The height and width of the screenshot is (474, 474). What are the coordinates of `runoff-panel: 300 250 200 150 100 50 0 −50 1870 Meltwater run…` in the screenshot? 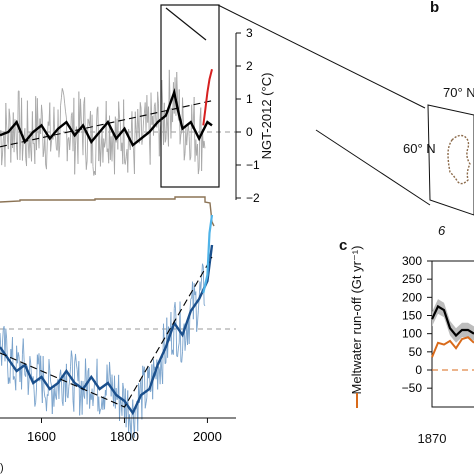 It's located at (411, 346).